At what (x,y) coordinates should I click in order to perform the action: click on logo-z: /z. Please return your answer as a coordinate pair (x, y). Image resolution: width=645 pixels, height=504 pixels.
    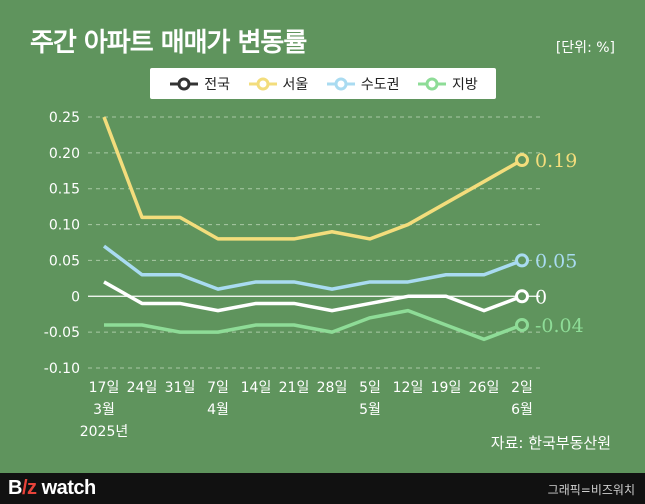
    Looking at the image, I should click on (29, 488).